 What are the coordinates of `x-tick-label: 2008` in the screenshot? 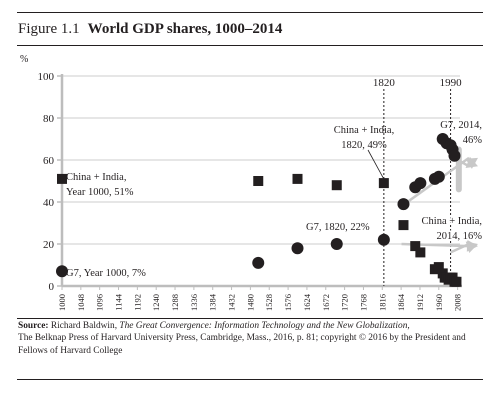 It's located at (458, 302).